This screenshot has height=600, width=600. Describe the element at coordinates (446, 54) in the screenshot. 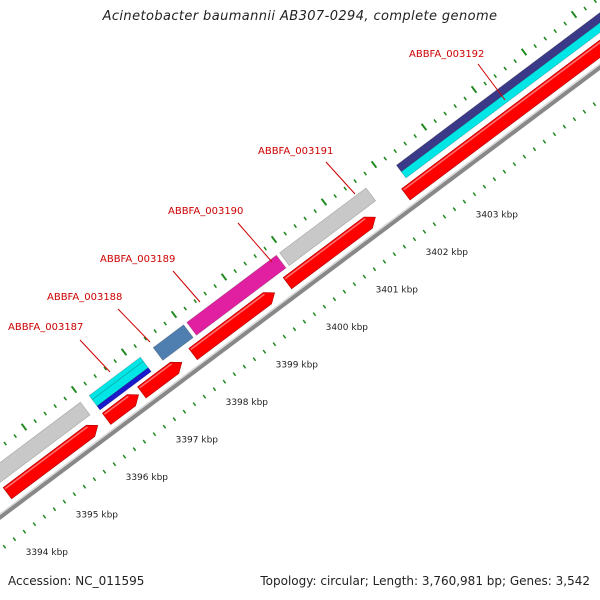

I see `gene-label-abbfa_003192: ABBFA_003192` at that location.